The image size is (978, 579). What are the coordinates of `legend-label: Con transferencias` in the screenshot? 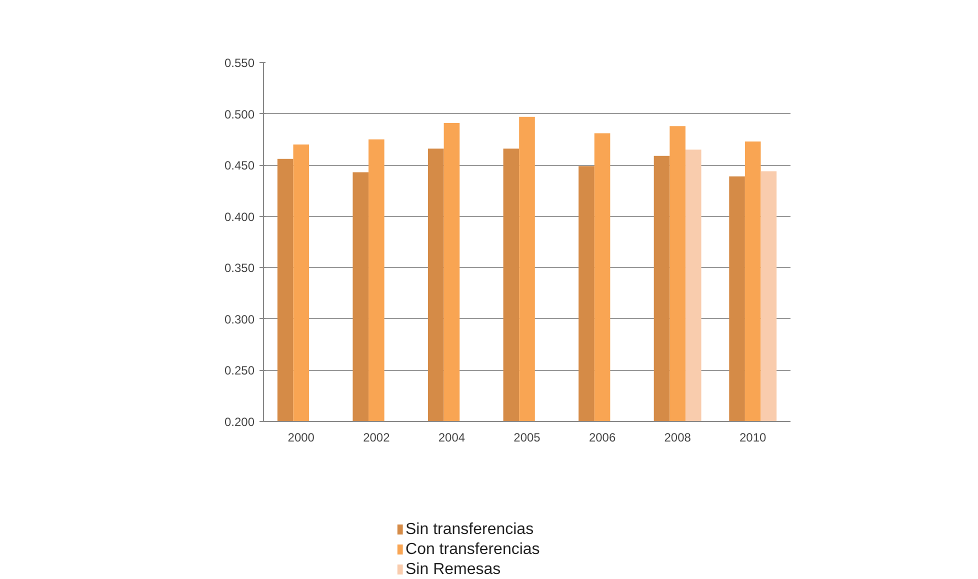 It's located at (473, 549).